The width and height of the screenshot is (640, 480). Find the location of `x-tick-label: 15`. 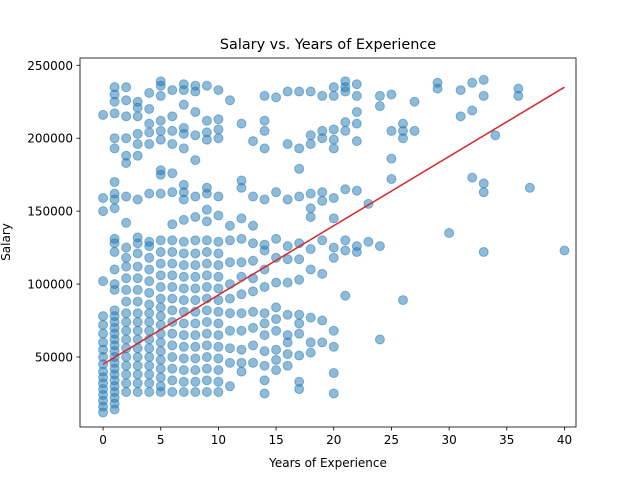

x-tick-label: 15 is located at coordinates (275, 440).